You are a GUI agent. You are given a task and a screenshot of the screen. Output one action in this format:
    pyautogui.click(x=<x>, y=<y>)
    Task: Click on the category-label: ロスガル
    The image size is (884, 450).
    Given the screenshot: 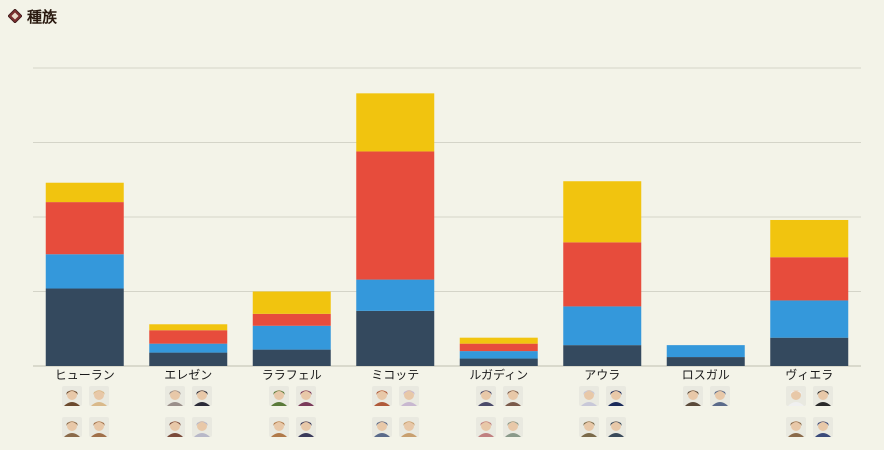 What is the action you would take?
    pyautogui.click(x=706, y=375)
    